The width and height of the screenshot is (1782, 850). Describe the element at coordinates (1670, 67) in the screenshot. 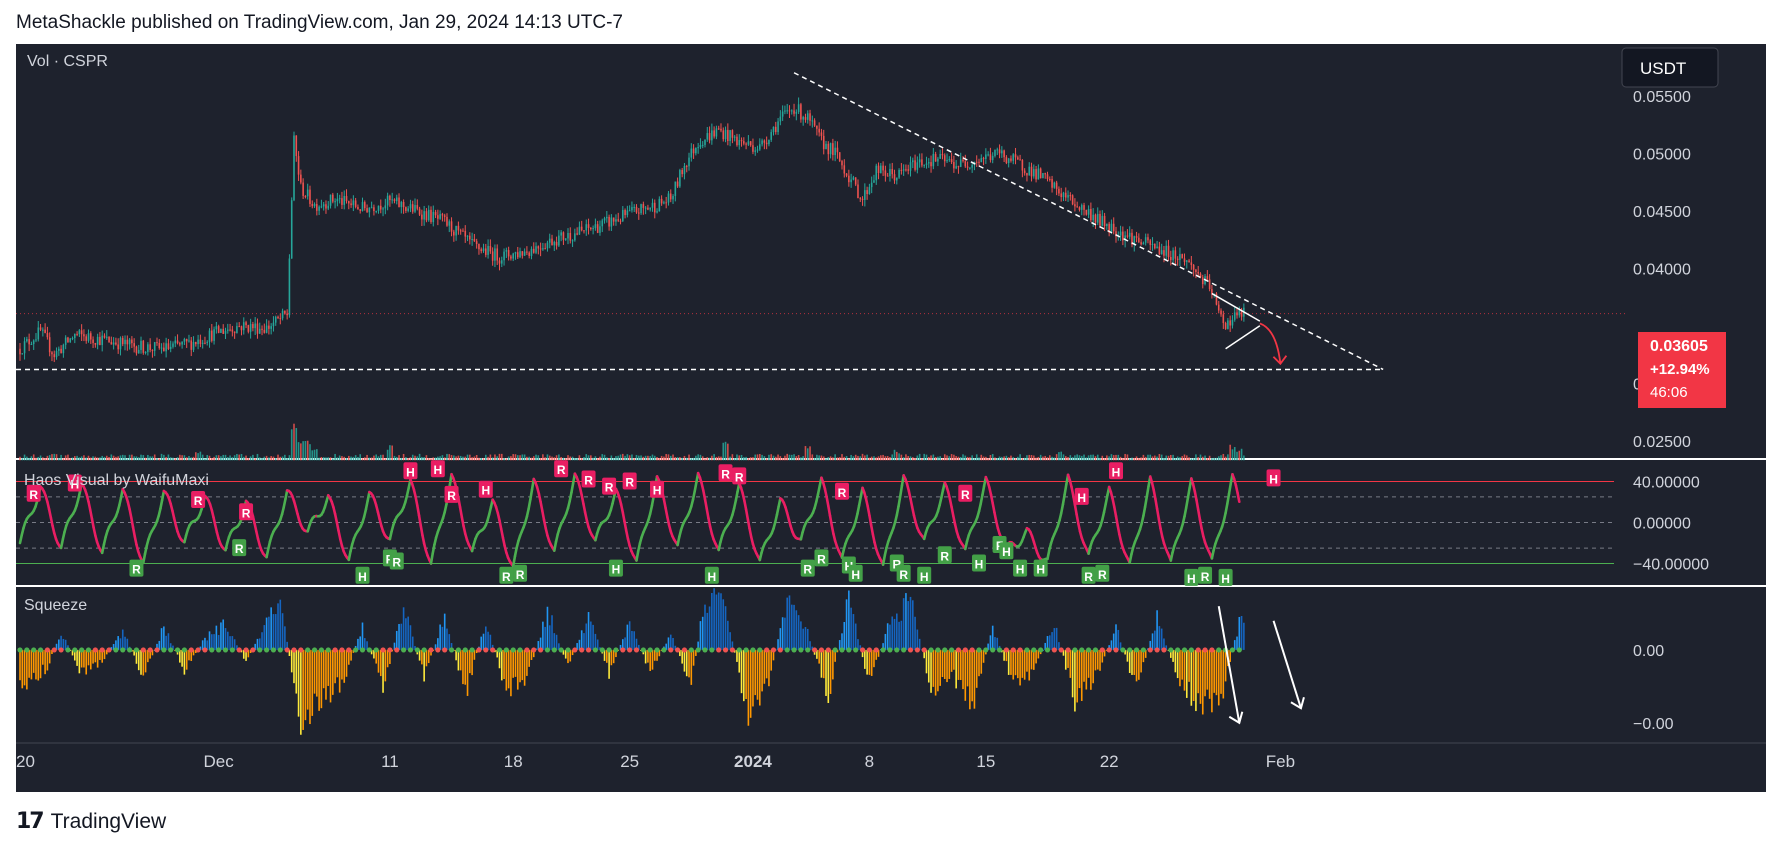

I see `currency-button: USDT` at that location.